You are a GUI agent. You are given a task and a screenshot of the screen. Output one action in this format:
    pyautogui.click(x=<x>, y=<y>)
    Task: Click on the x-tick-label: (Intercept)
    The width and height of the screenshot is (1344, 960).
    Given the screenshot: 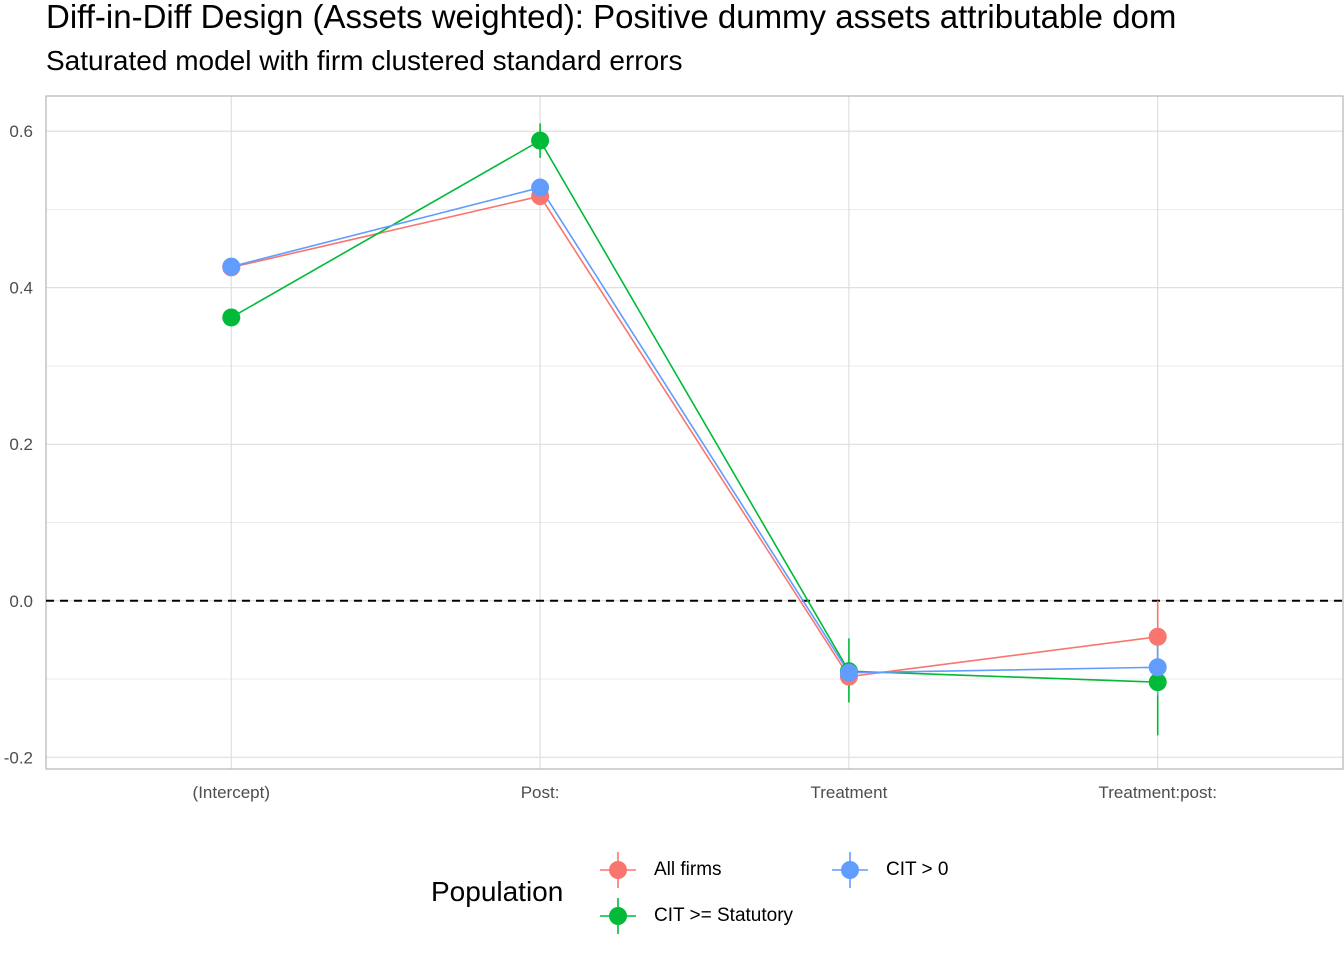 What is the action you would take?
    pyautogui.click(x=231, y=792)
    